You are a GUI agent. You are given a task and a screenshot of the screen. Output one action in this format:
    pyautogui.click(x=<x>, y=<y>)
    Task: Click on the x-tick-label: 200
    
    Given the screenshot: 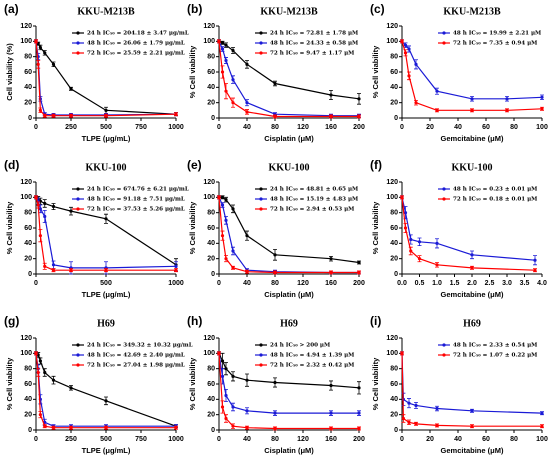 What is the action you would take?
    pyautogui.click(x=359, y=127)
    